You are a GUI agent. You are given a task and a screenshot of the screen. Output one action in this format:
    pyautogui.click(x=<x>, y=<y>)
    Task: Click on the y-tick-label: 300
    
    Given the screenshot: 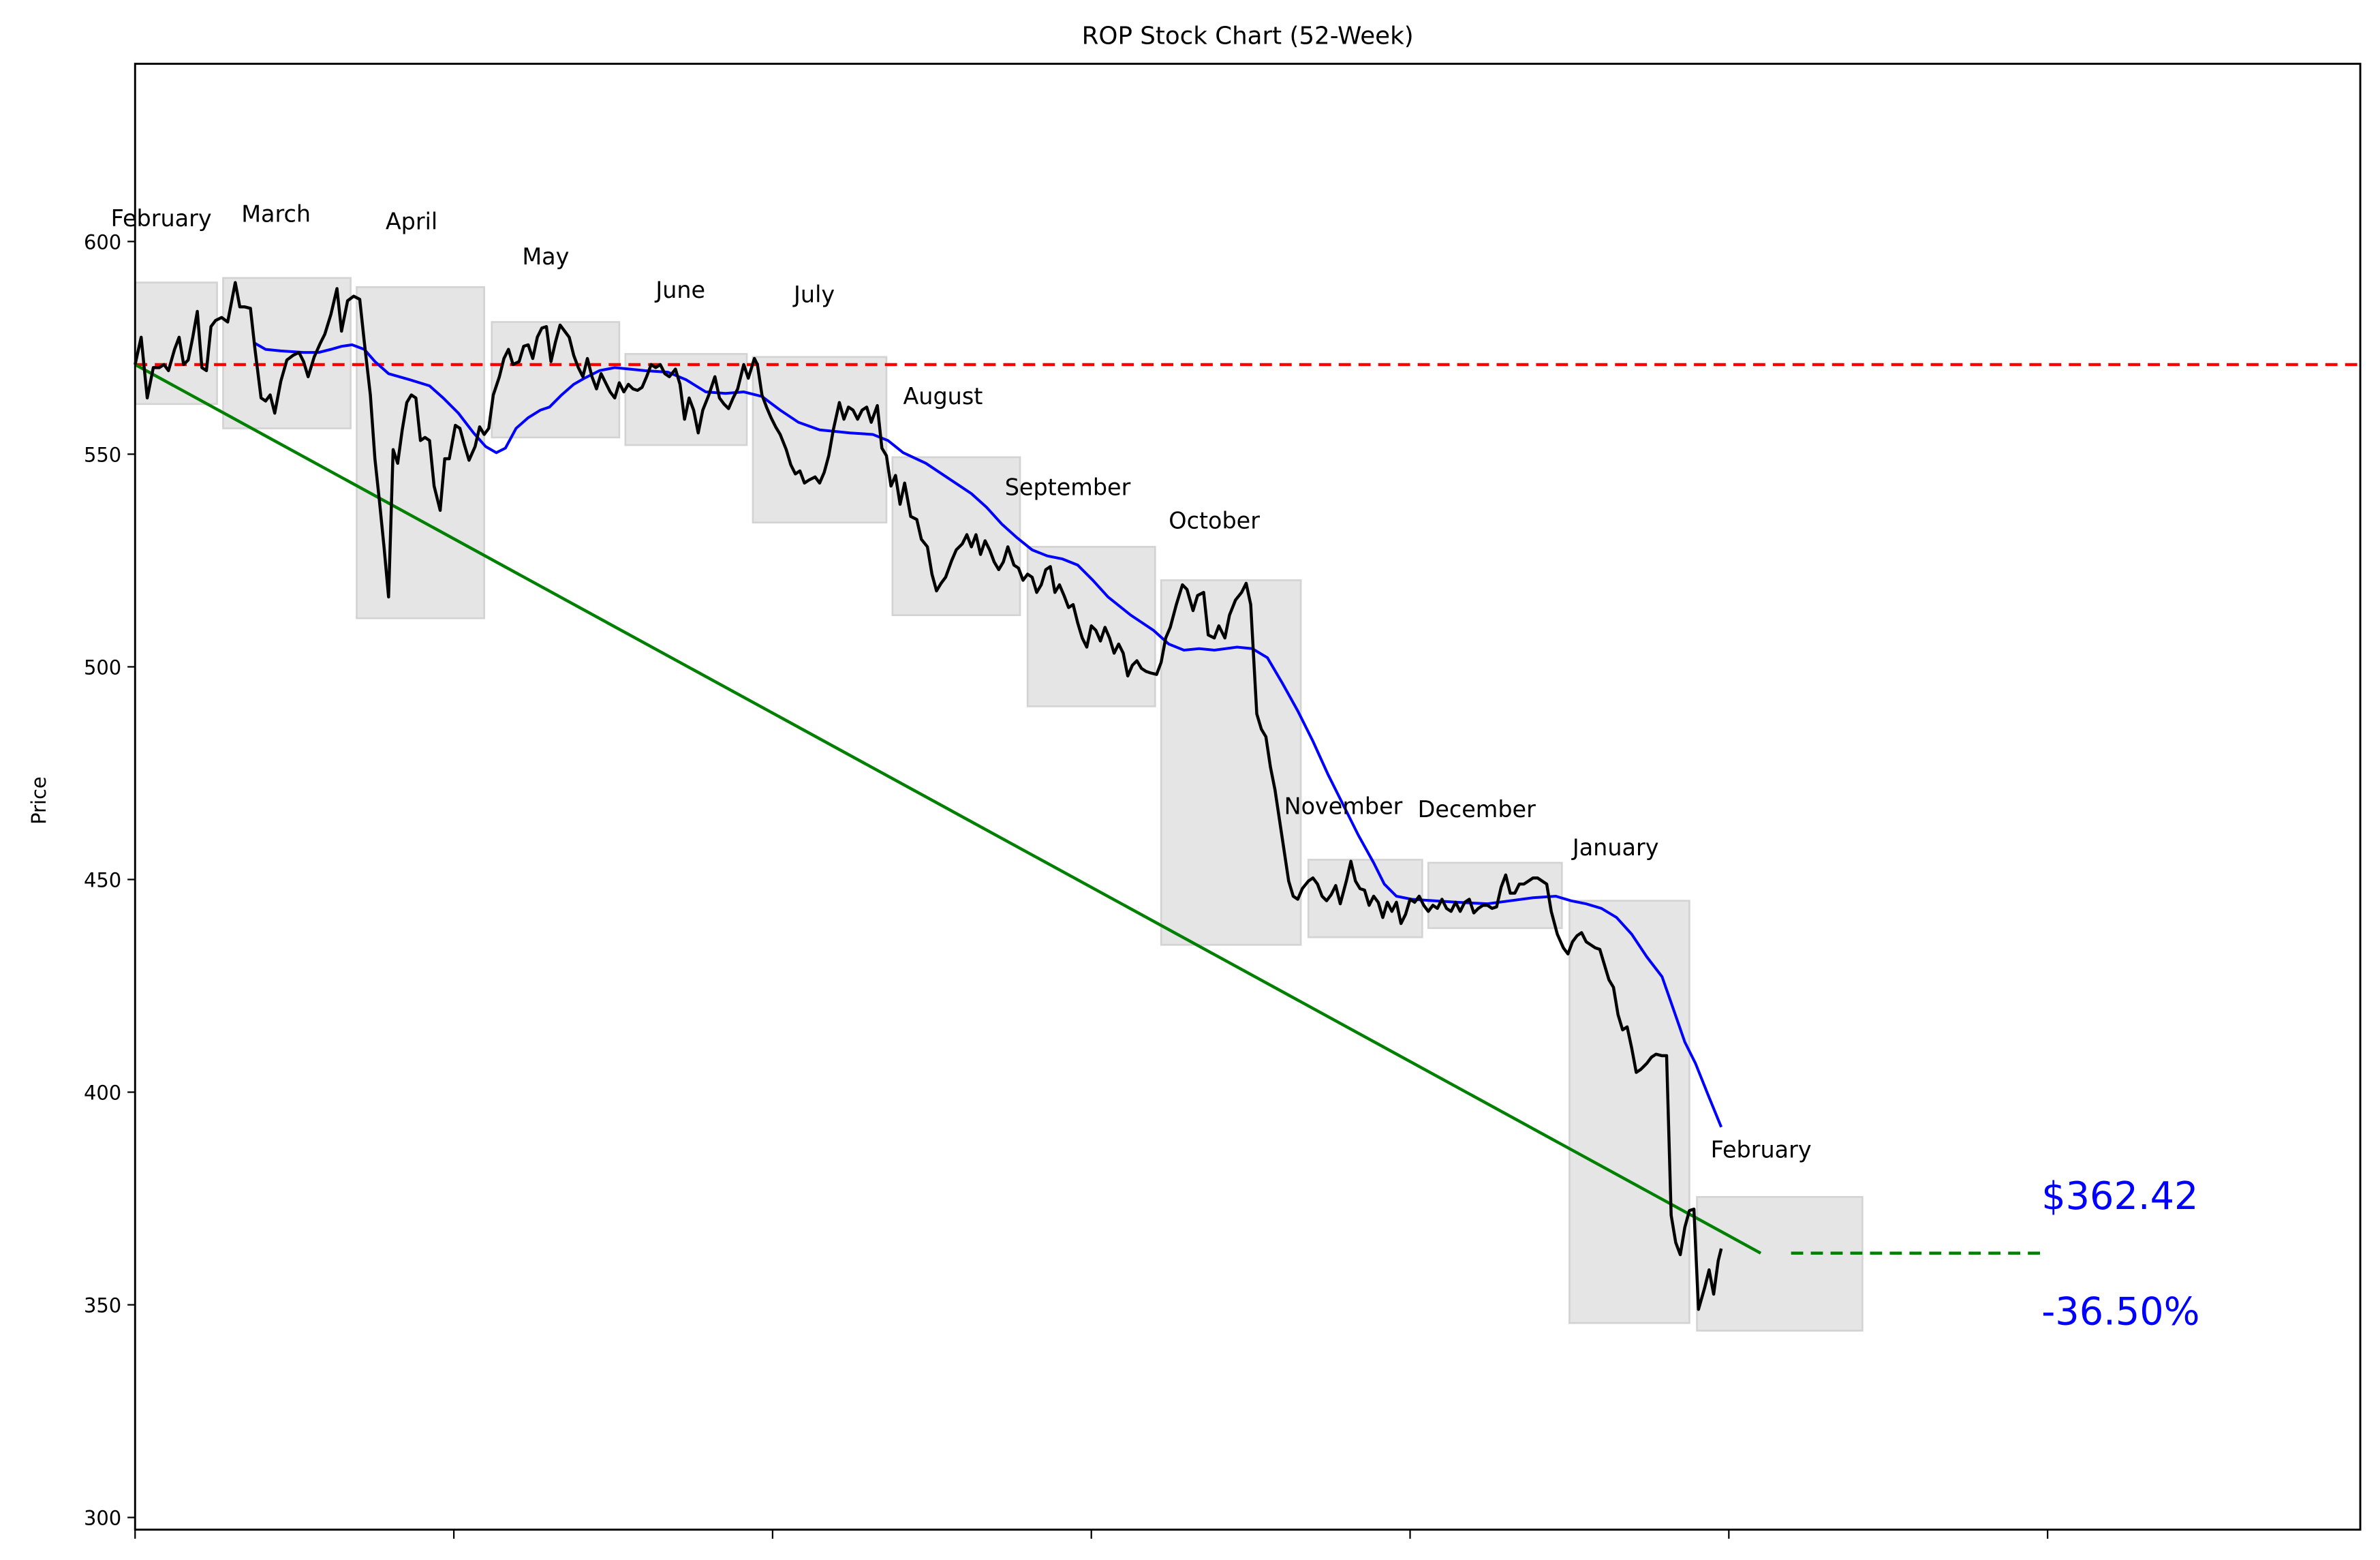 What is the action you would take?
    pyautogui.click(x=102, y=1518)
    